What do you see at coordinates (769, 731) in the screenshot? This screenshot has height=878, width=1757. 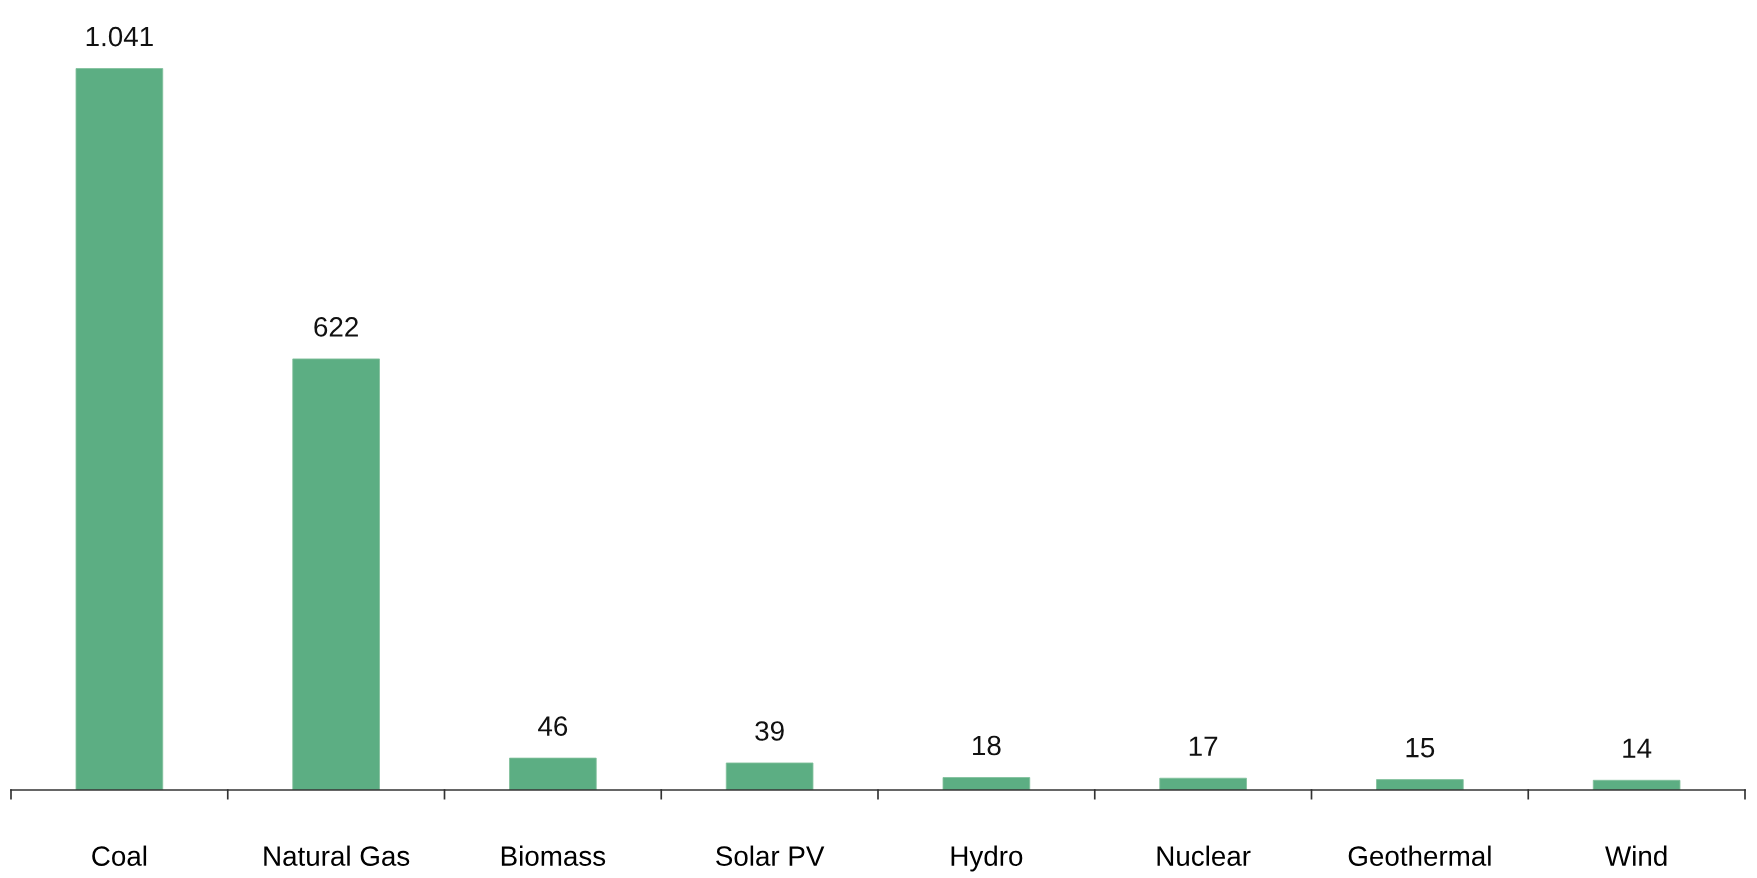 I see `data-label: 39` at bounding box center [769, 731].